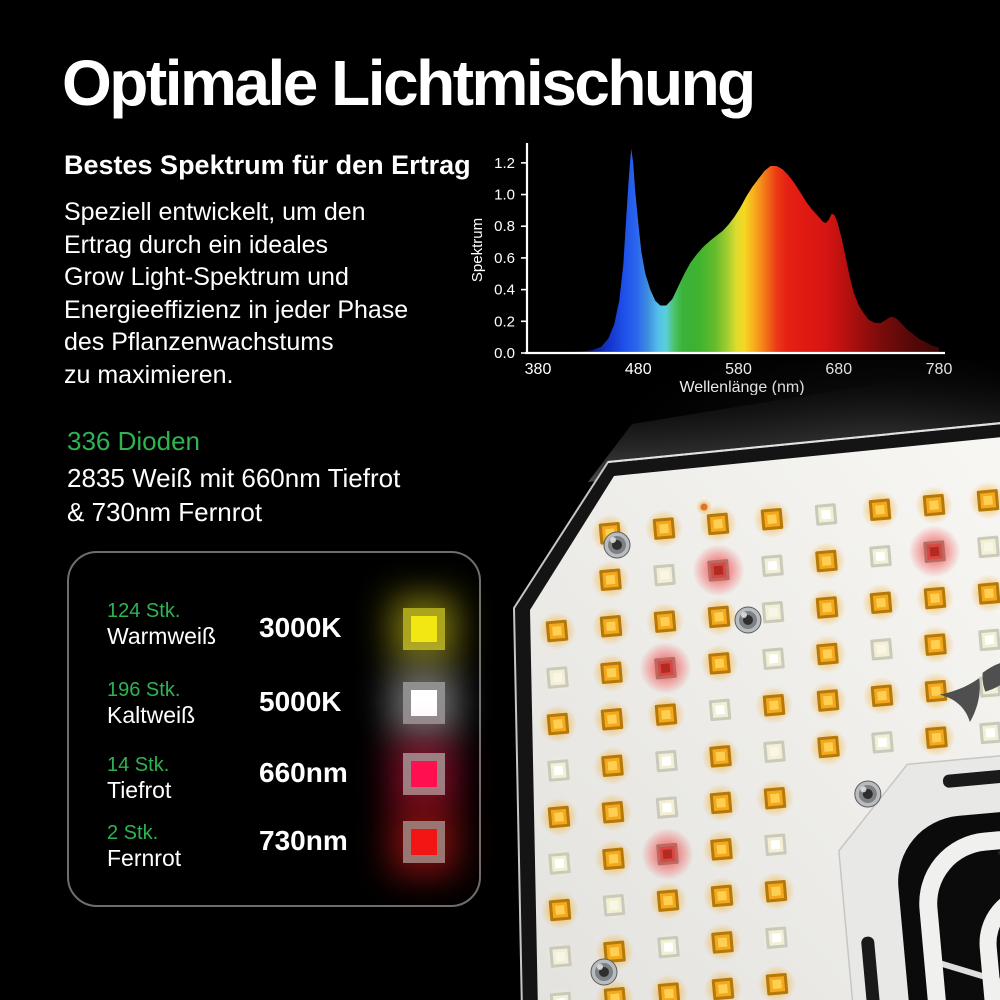 Image resolution: width=1000 pixels, height=1000 pixels. I want to click on y-tick-label: 0.6, so click(504, 258).